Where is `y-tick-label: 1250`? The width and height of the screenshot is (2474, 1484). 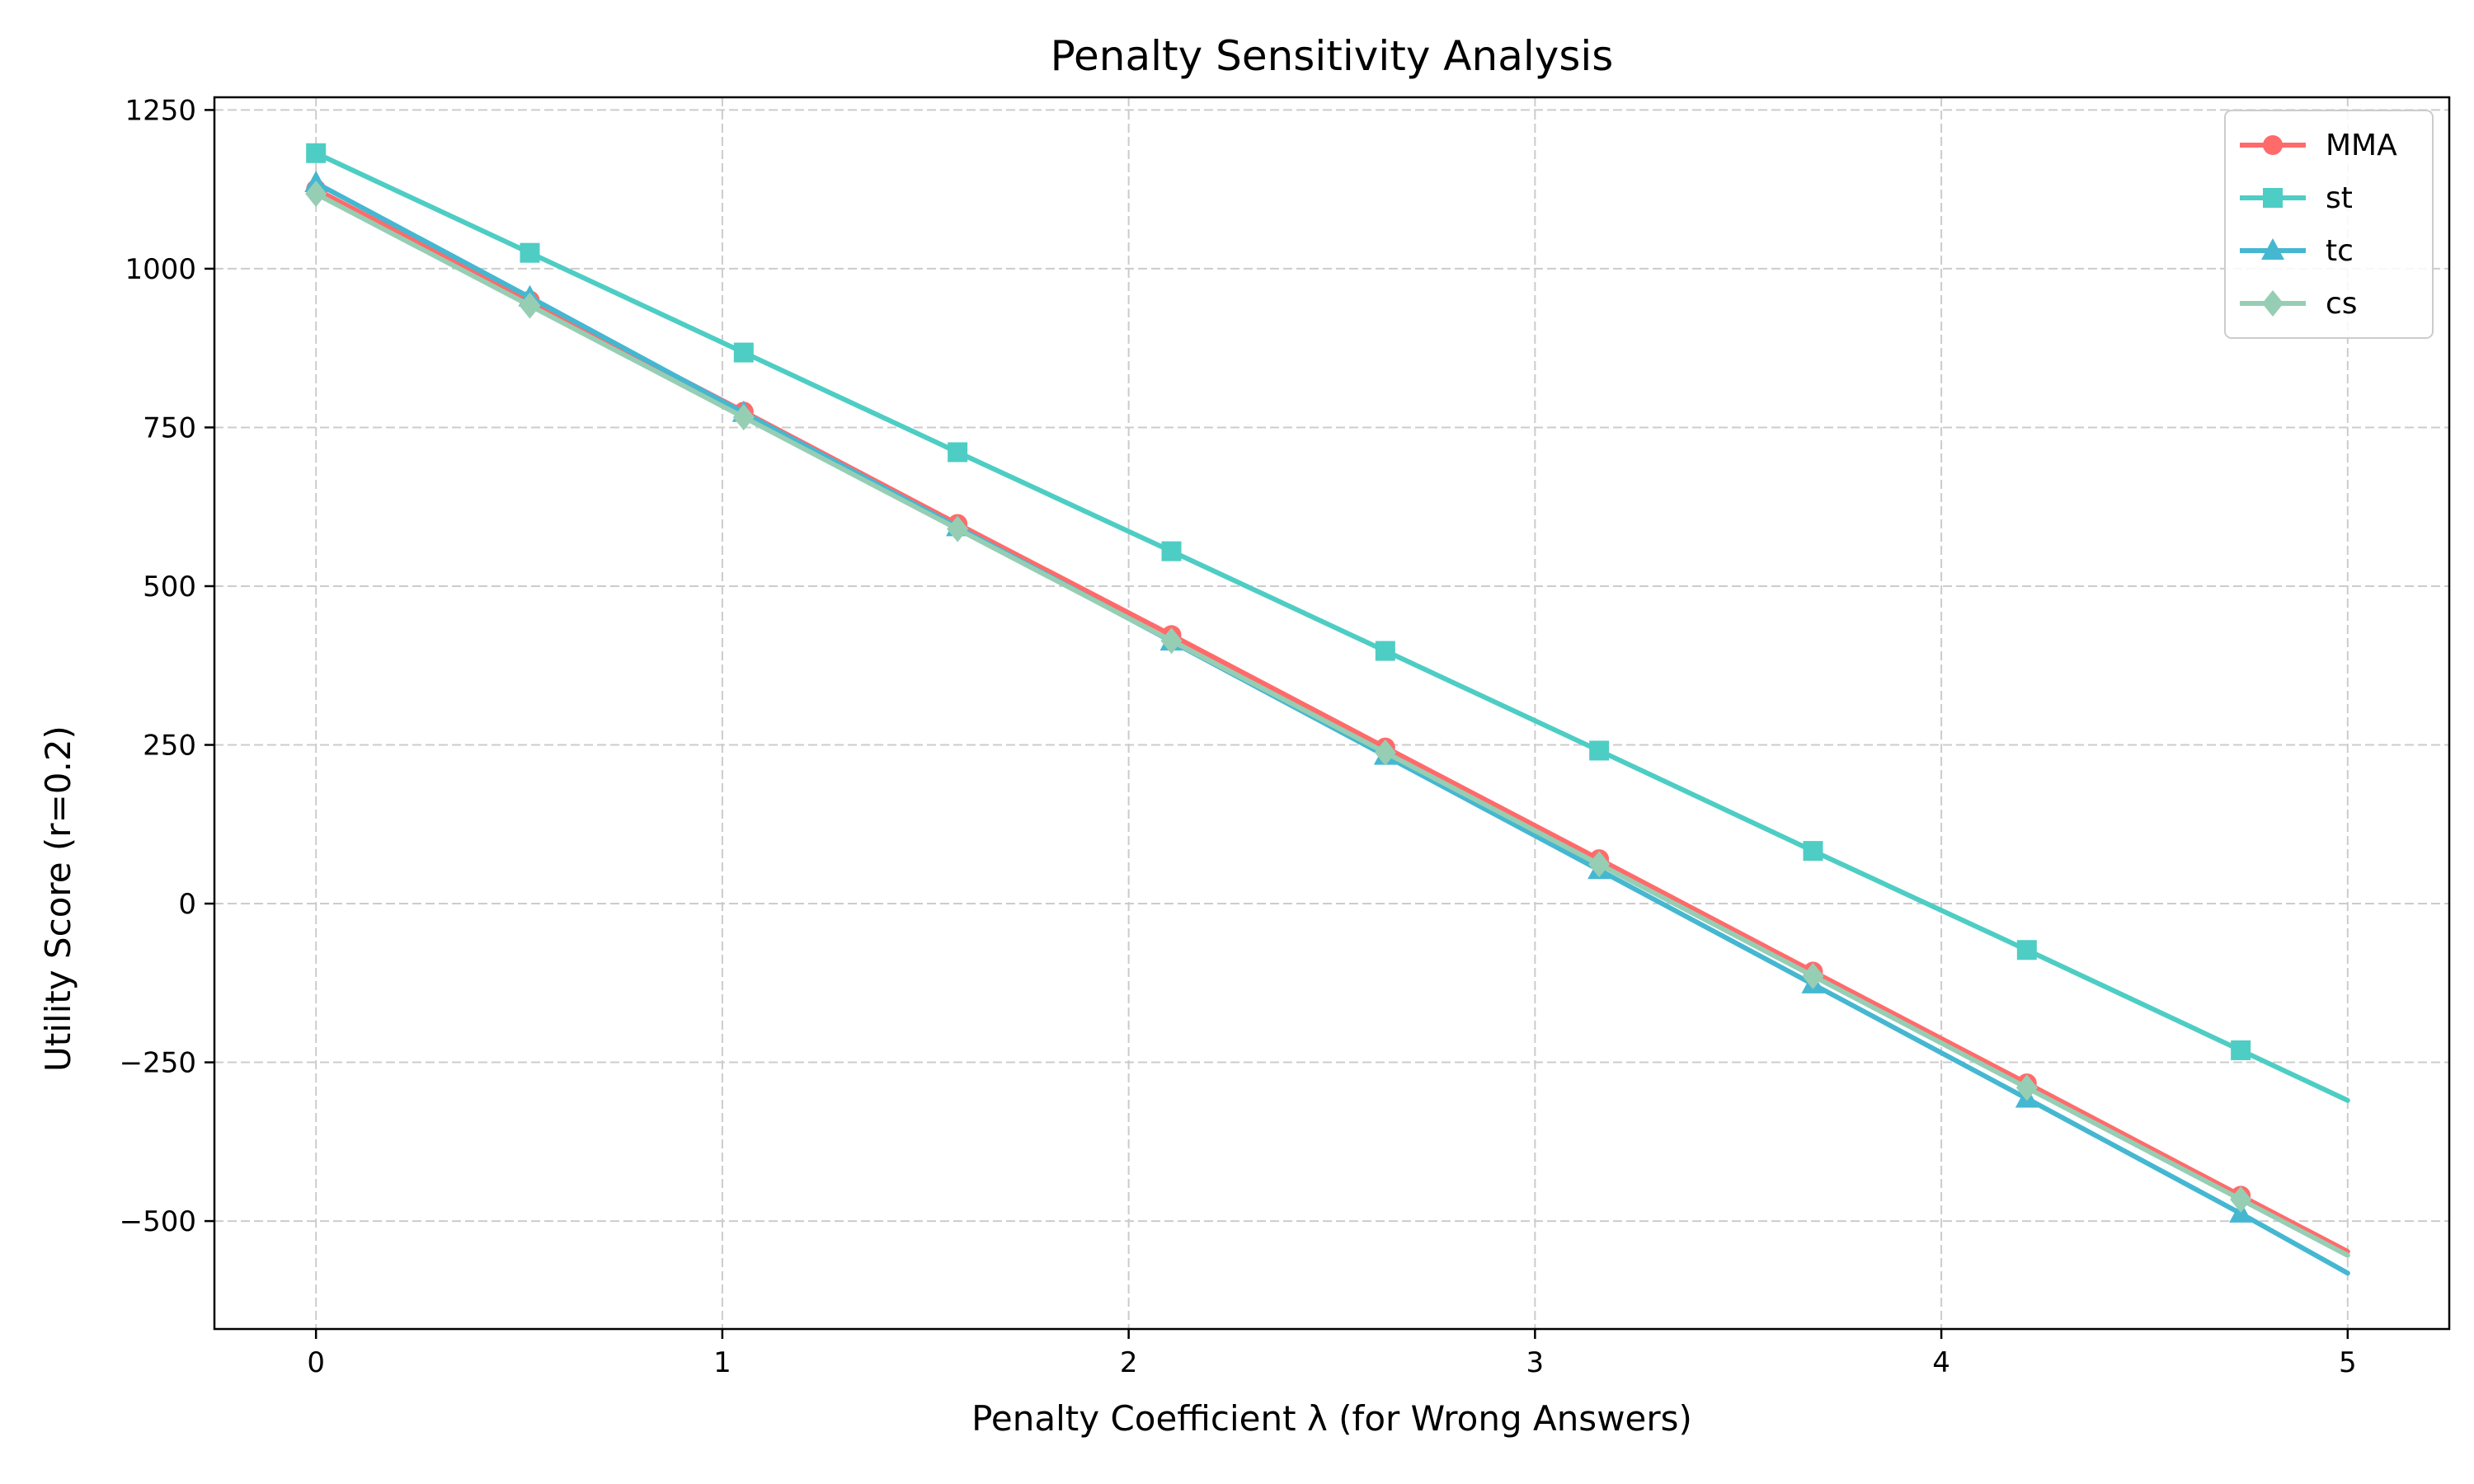 y-tick-label: 1250 is located at coordinates (160, 111).